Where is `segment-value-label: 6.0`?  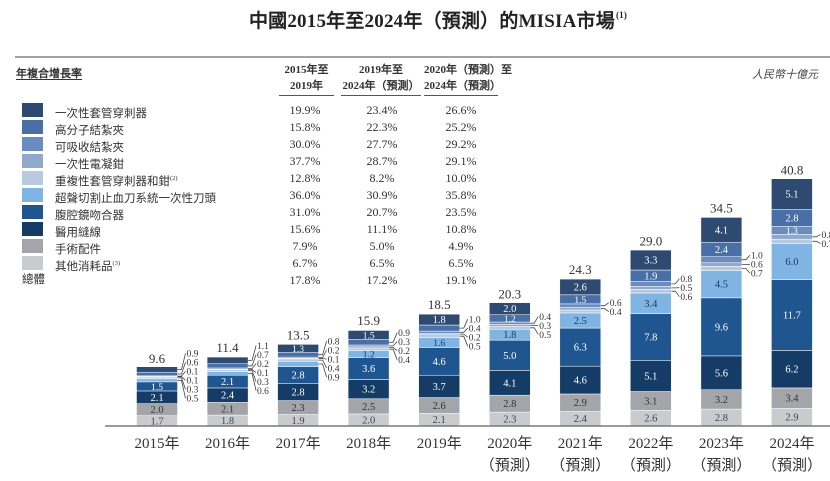 segment-value-label: 6.0 is located at coordinates (791, 262).